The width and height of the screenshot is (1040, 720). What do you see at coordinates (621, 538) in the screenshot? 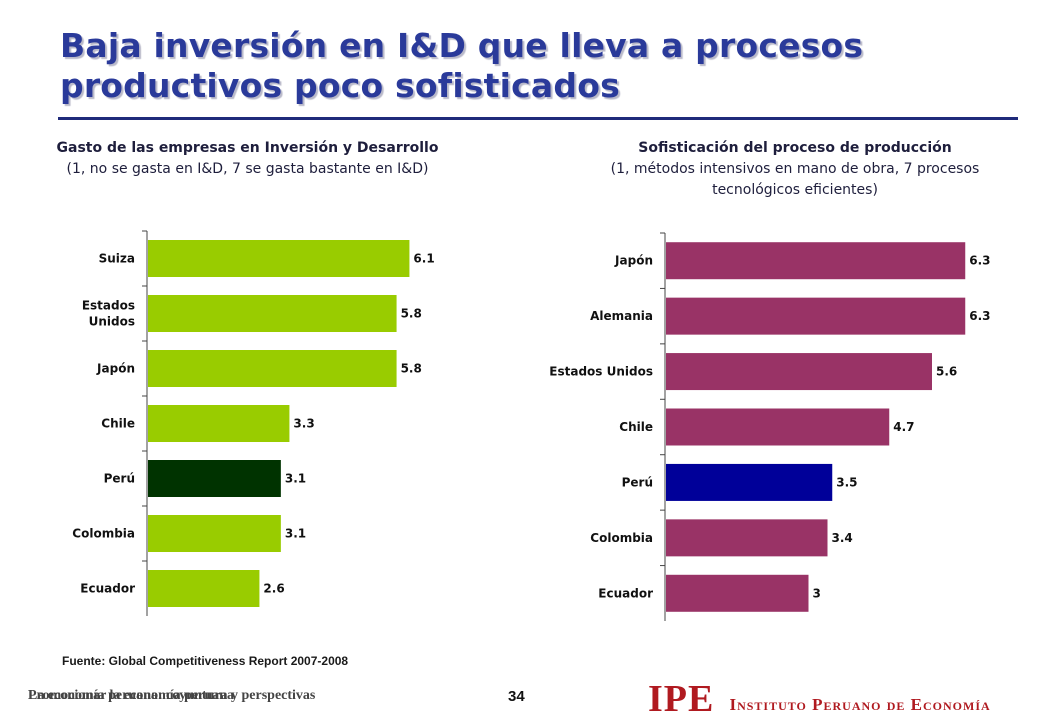
I see `chart-right-category-label: Colombia` at bounding box center [621, 538].